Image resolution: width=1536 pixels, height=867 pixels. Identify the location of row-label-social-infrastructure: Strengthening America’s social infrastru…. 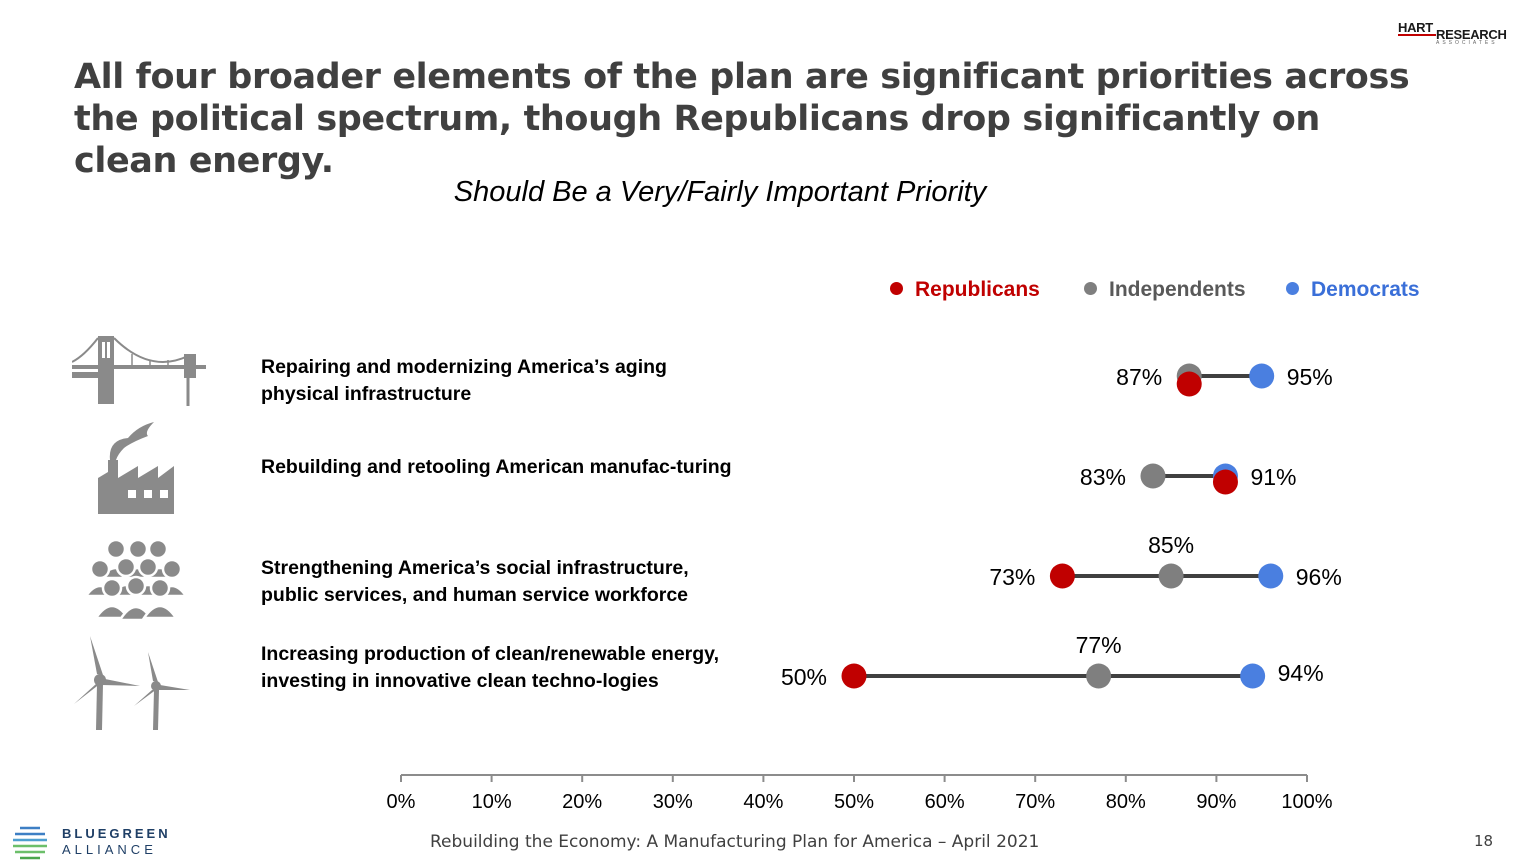
(475, 581).